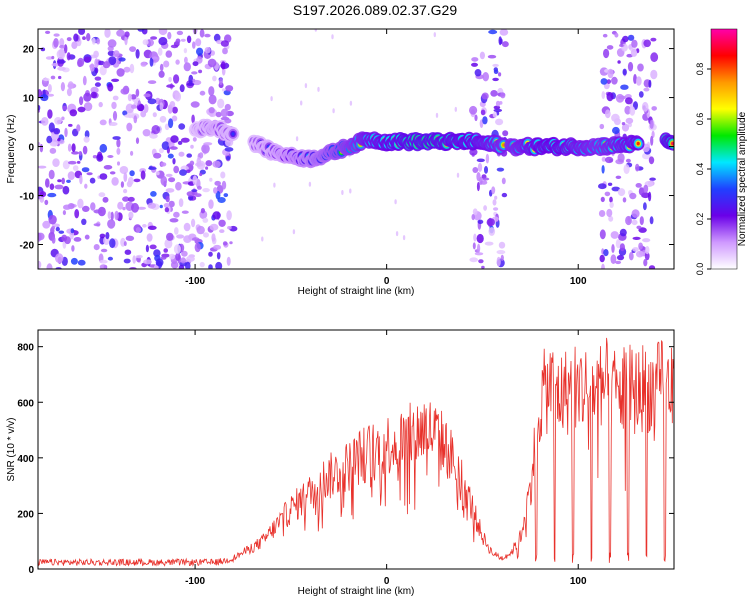  What do you see at coordinates (700, 69) in the screenshot?
I see `colorbar-tick-label: 0.8` at bounding box center [700, 69].